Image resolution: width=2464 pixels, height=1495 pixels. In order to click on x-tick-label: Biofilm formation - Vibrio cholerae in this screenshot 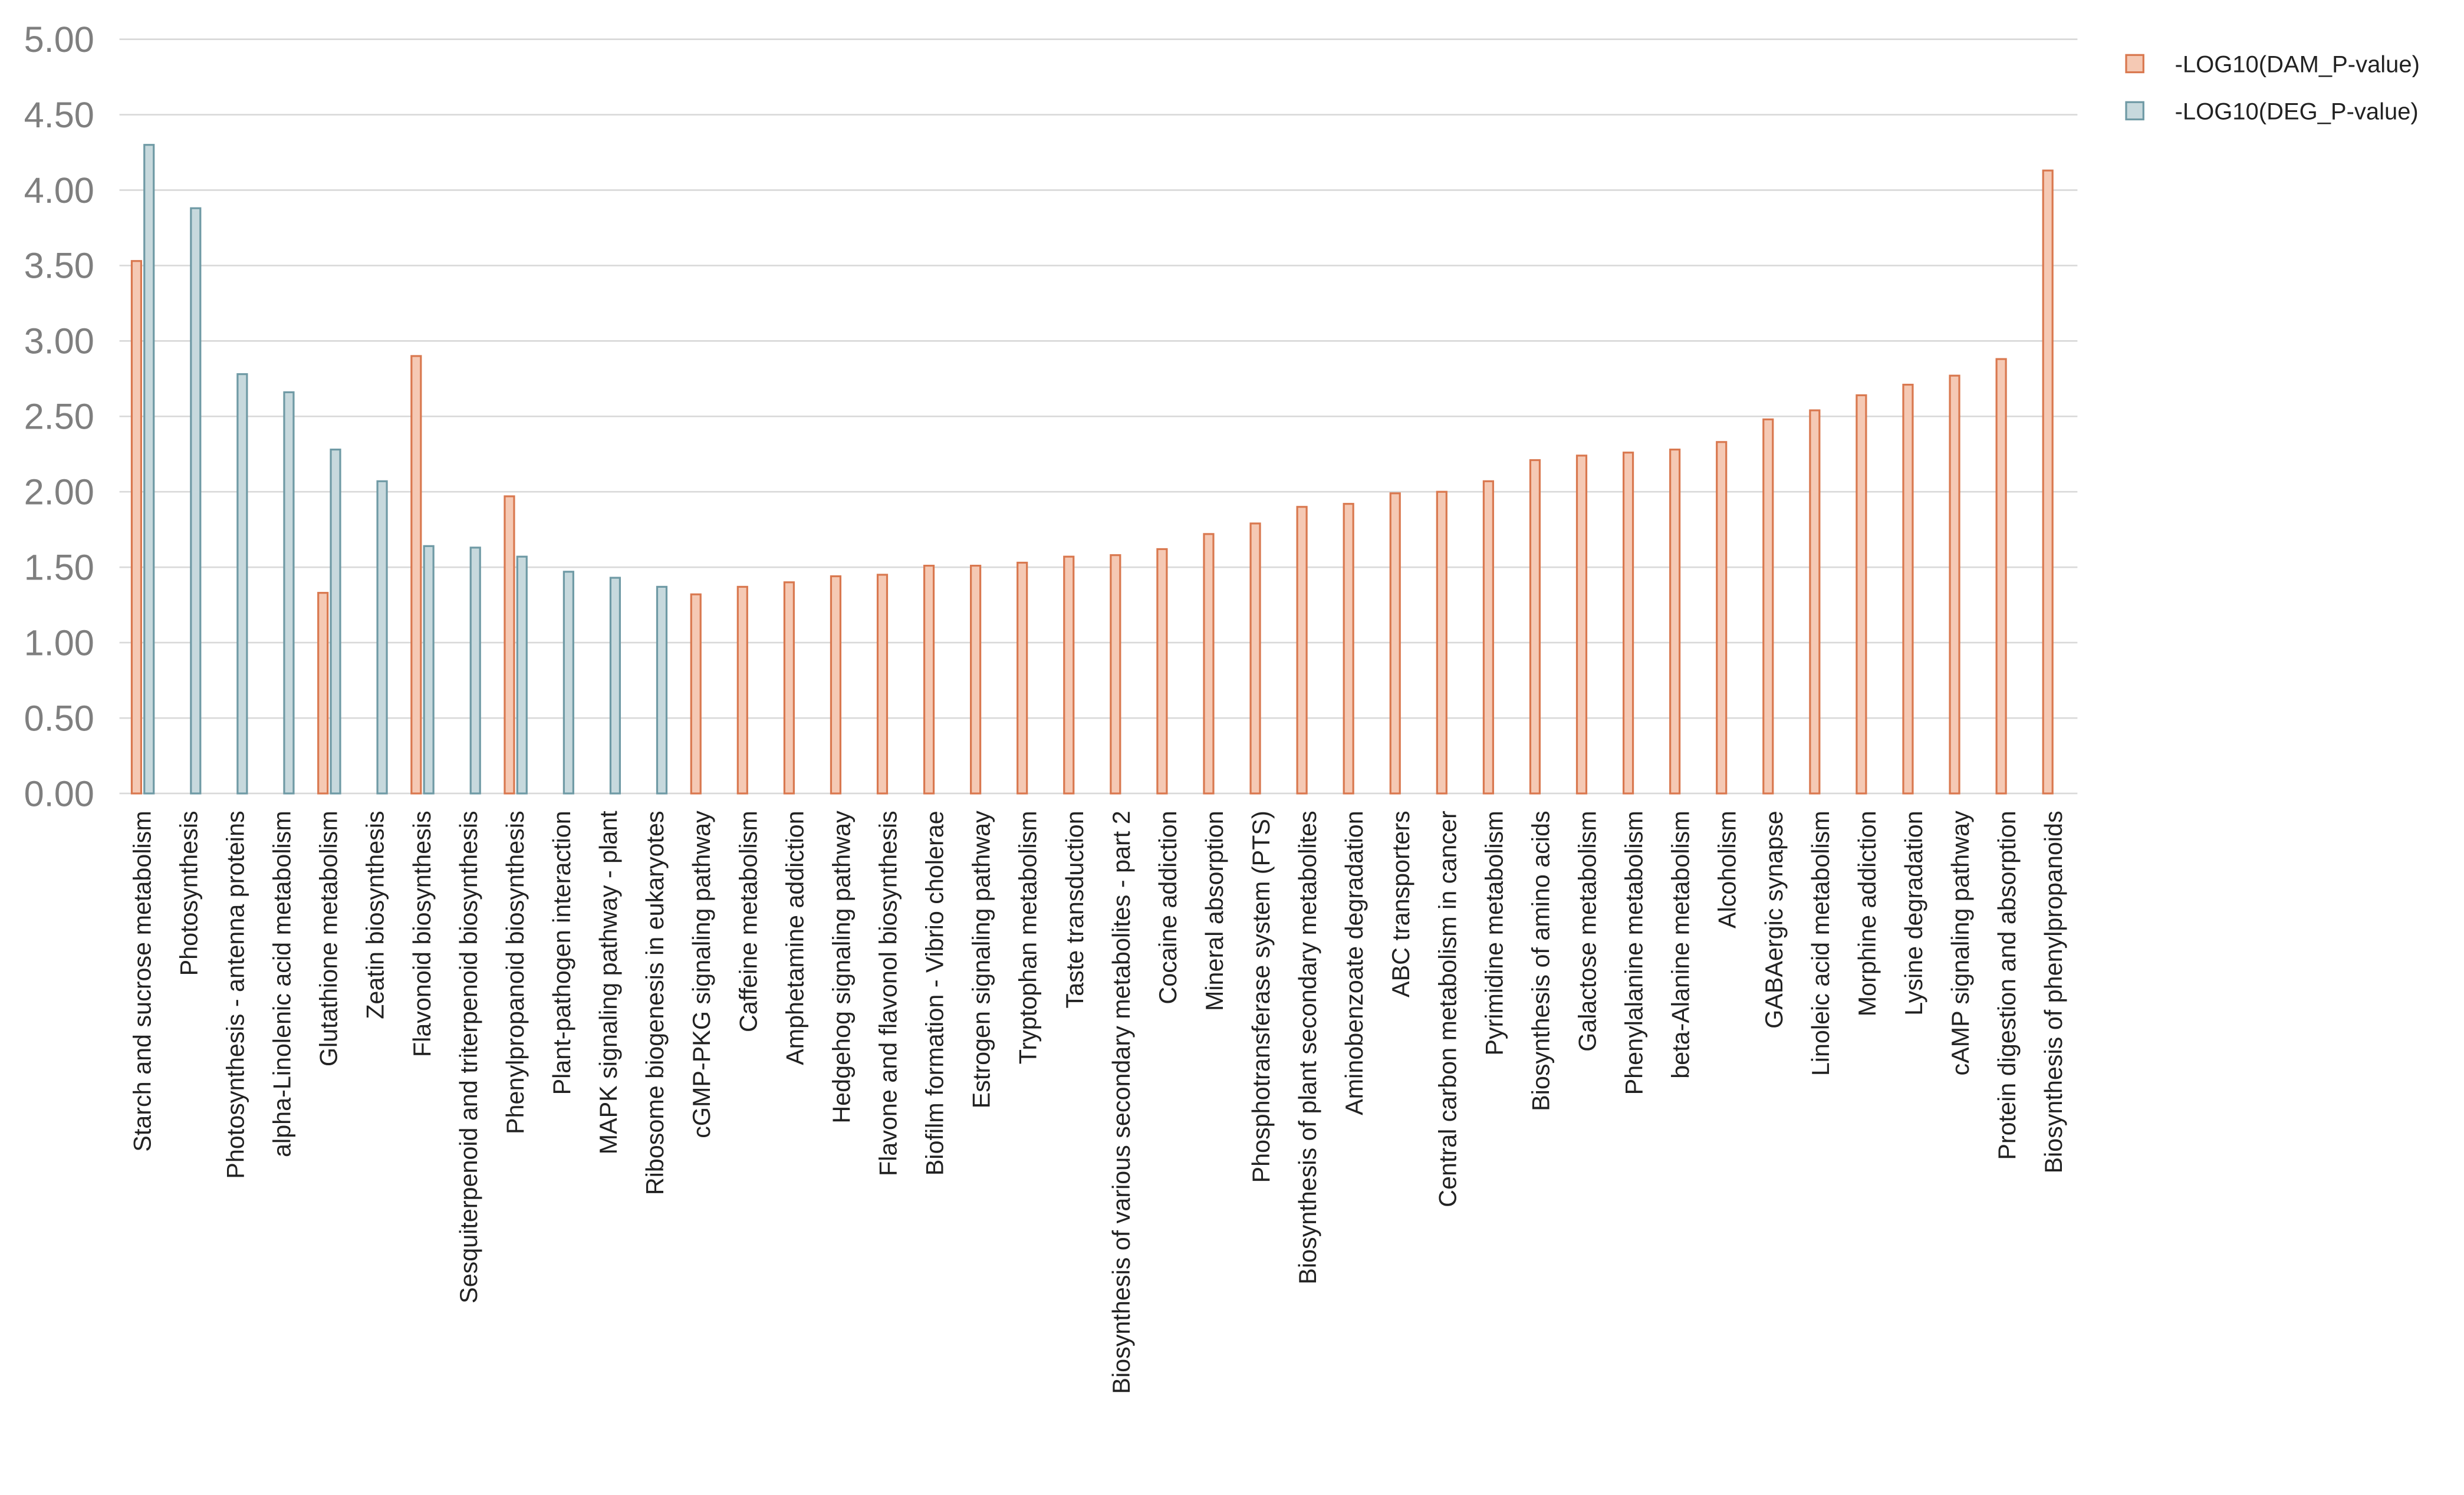, I will do `click(936, 993)`.